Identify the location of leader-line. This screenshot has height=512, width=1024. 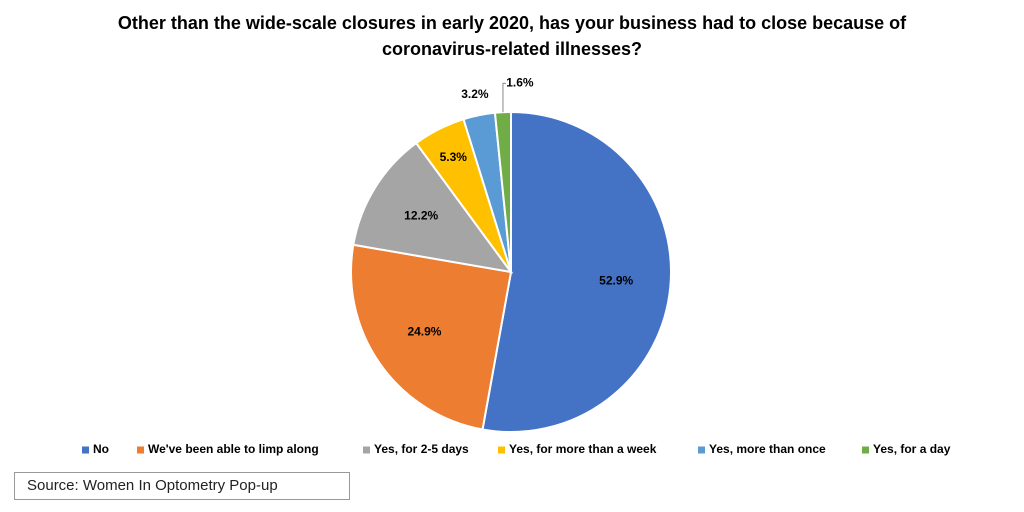
(504, 97).